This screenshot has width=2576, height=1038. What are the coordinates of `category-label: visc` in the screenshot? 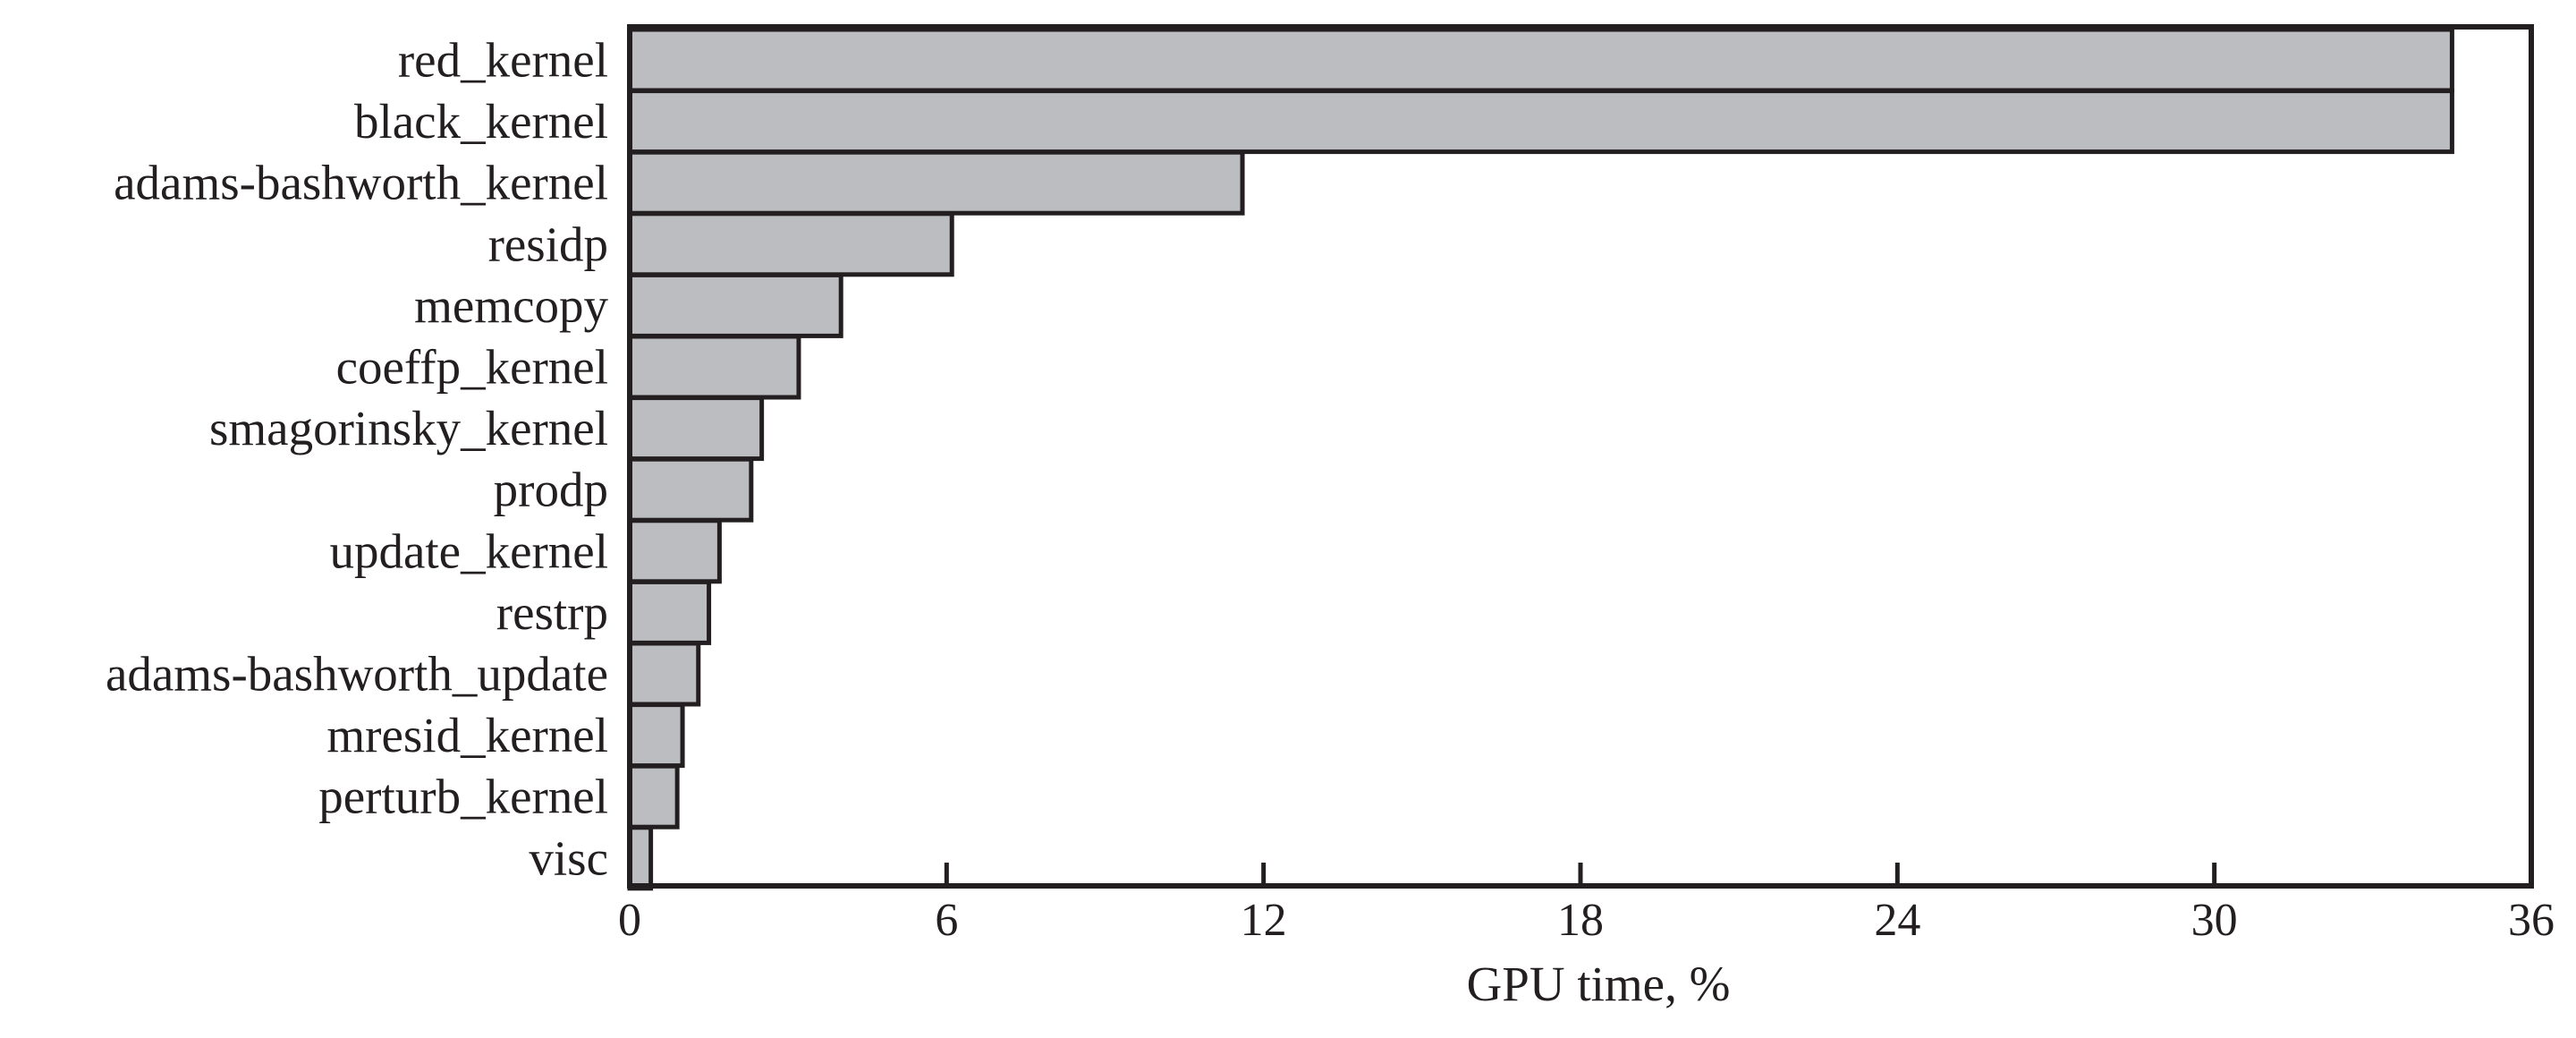 It's located at (568, 857).